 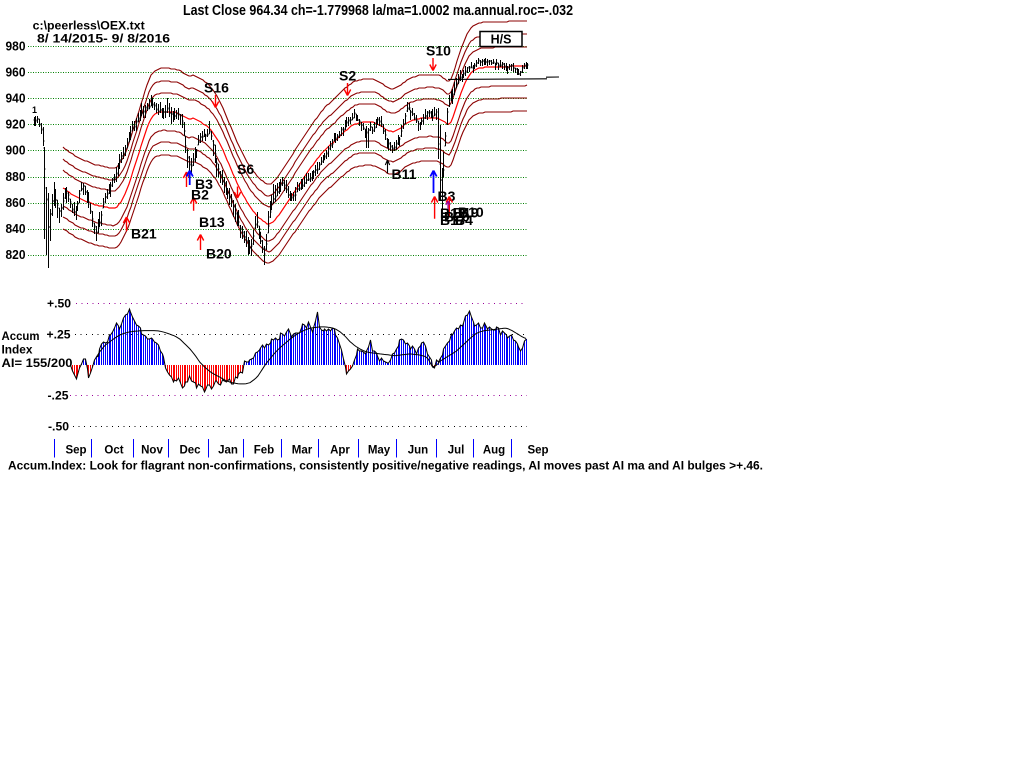 What do you see at coordinates (58, 427) in the screenshot?
I see `svg-text: -.50` at bounding box center [58, 427].